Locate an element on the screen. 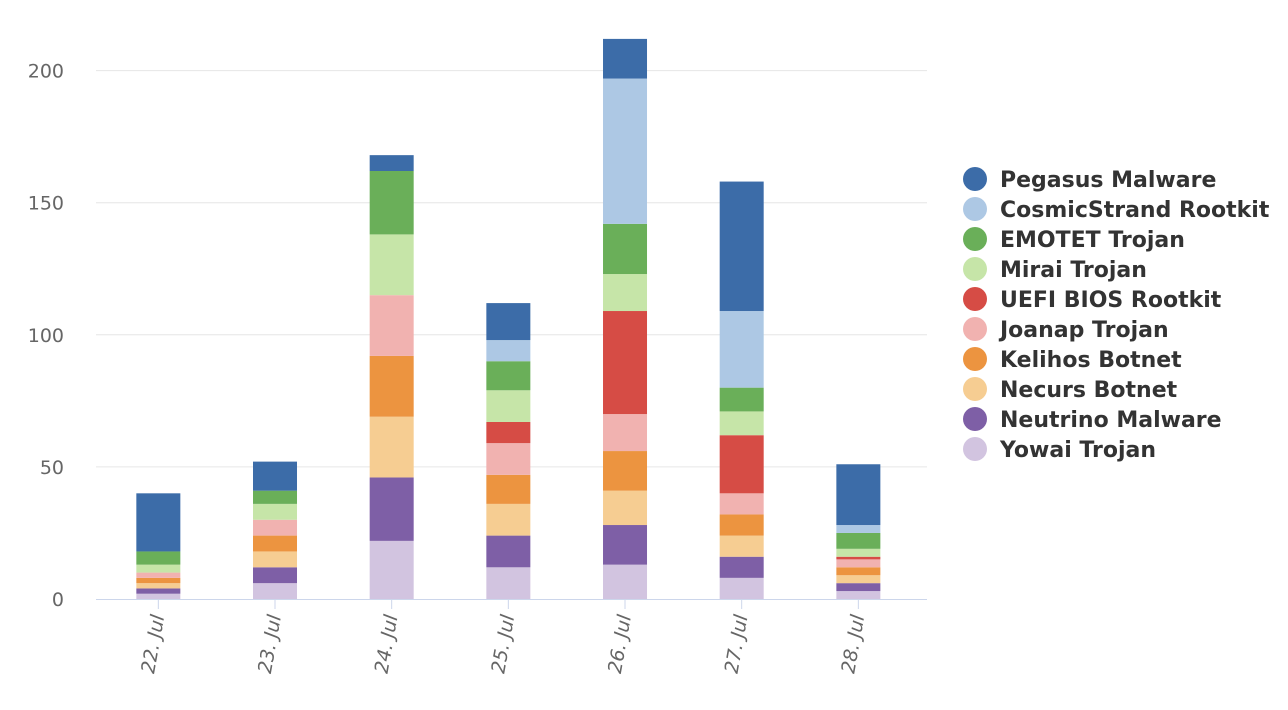  y-axis: 0 50 100 150 200 is located at coordinates (46, 336).